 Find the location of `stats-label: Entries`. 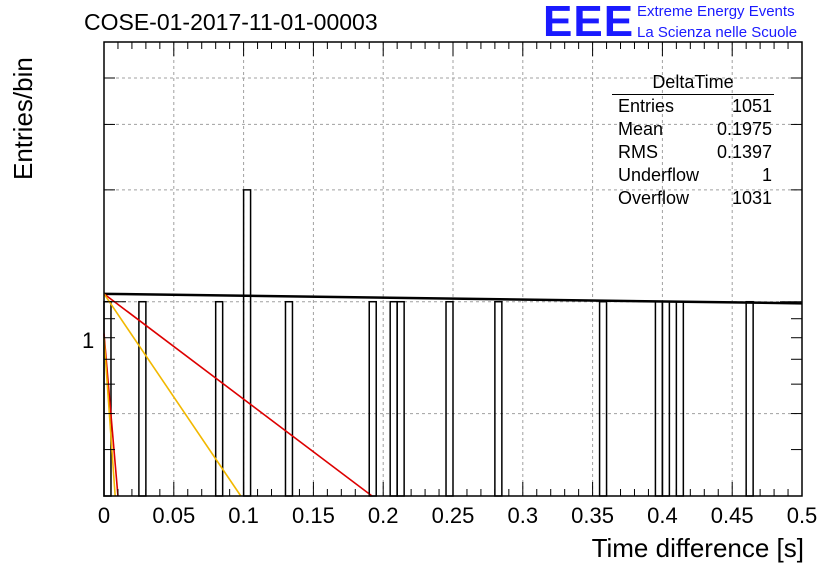

stats-label: Entries is located at coordinates (646, 106).